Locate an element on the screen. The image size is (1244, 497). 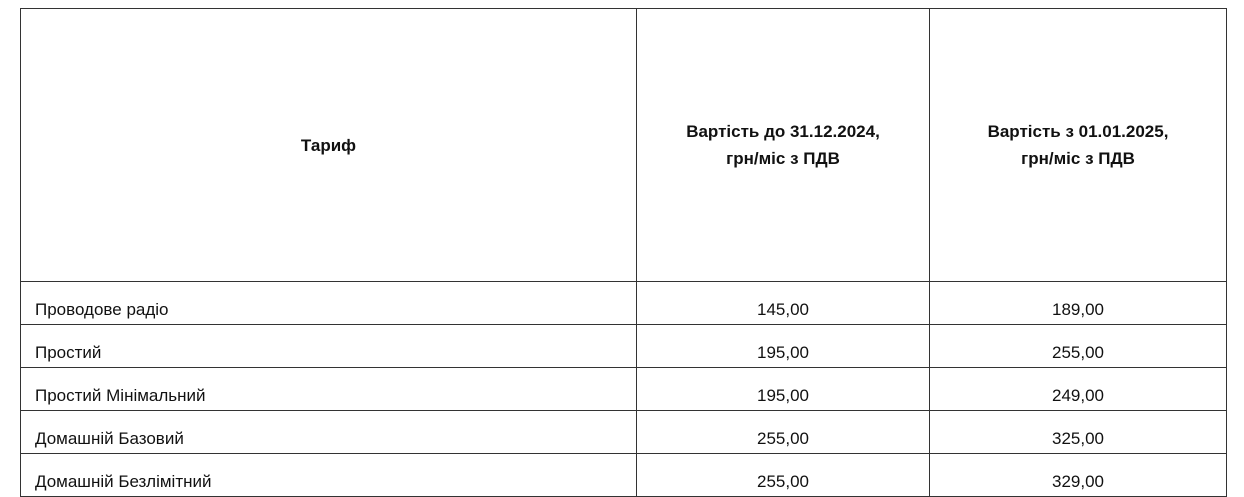
header-price-before: Вартість до 31.12.2024, грн/міс з ПДВ is located at coordinates (783, 145).